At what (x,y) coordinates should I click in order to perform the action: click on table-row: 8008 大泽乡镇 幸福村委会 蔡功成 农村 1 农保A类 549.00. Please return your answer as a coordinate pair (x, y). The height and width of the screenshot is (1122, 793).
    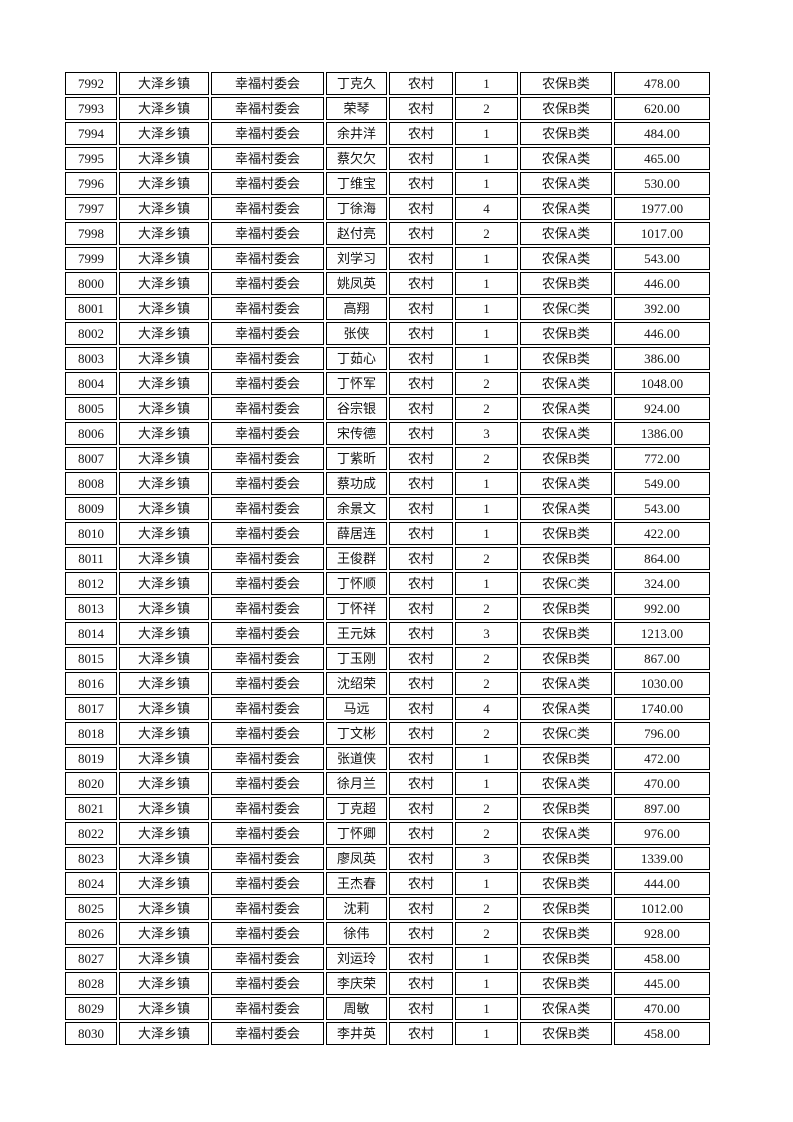
    Looking at the image, I should click on (387, 483).